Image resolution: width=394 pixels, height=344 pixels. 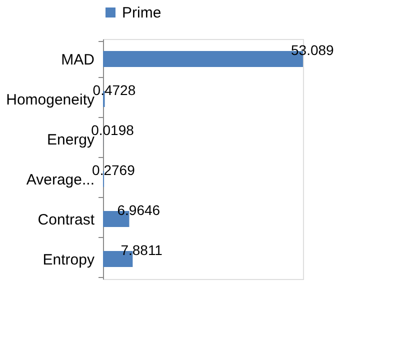 What do you see at coordinates (67, 220) in the screenshot?
I see `y-tick-label: Contrast` at bounding box center [67, 220].